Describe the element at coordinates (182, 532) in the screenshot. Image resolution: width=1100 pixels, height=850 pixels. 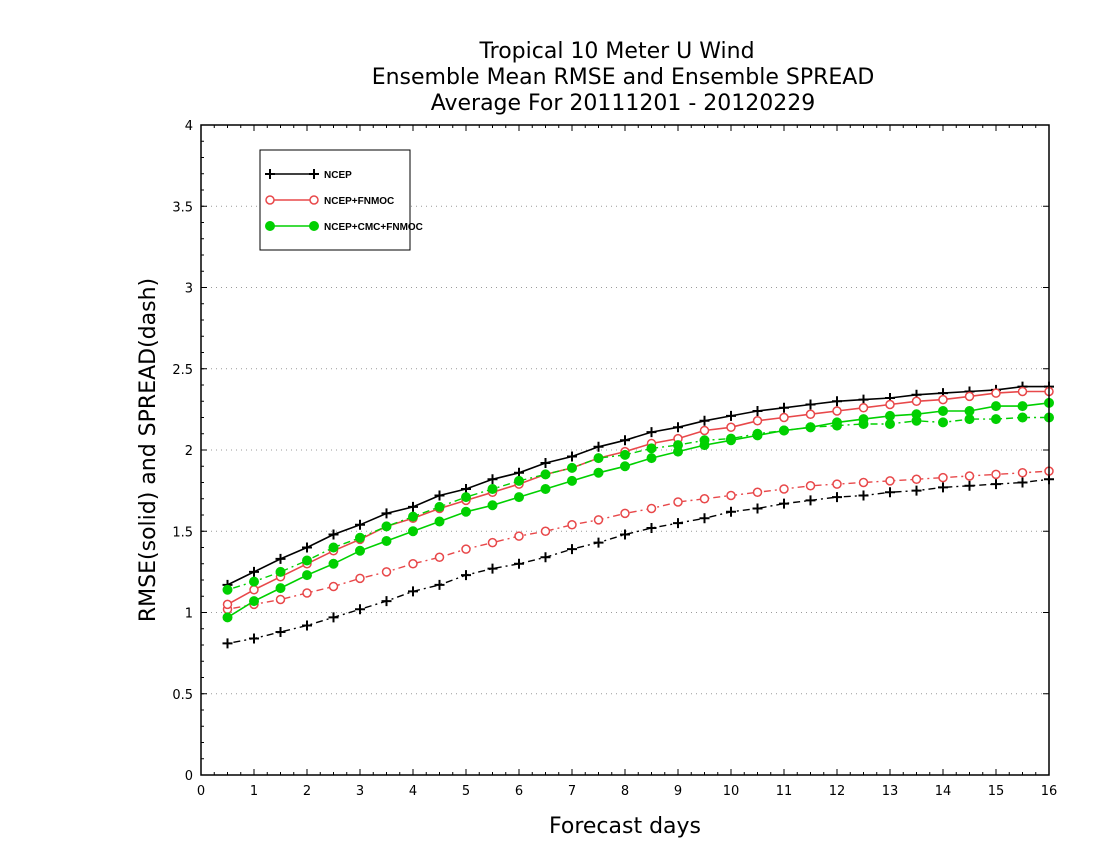
I see `y-tick-label: 1.5` at that location.